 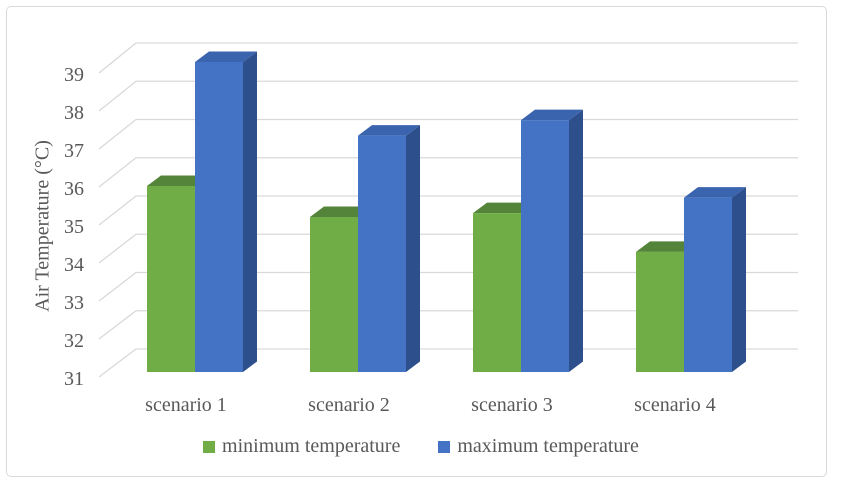 I want to click on legend: minimum temperature maximum temperature, so click(x=421, y=446).